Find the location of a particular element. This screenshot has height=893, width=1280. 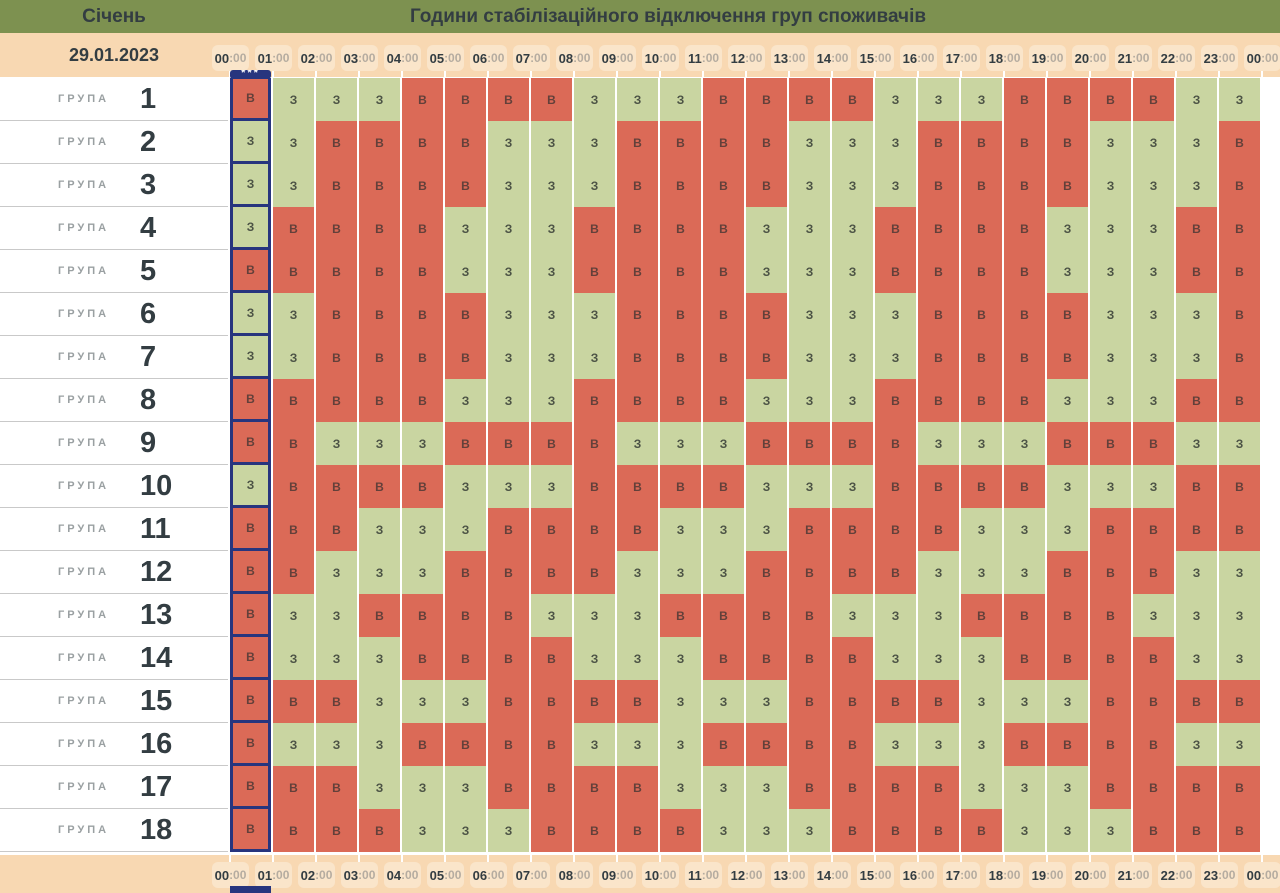

time-chip: 01:00 is located at coordinates (273, 875).